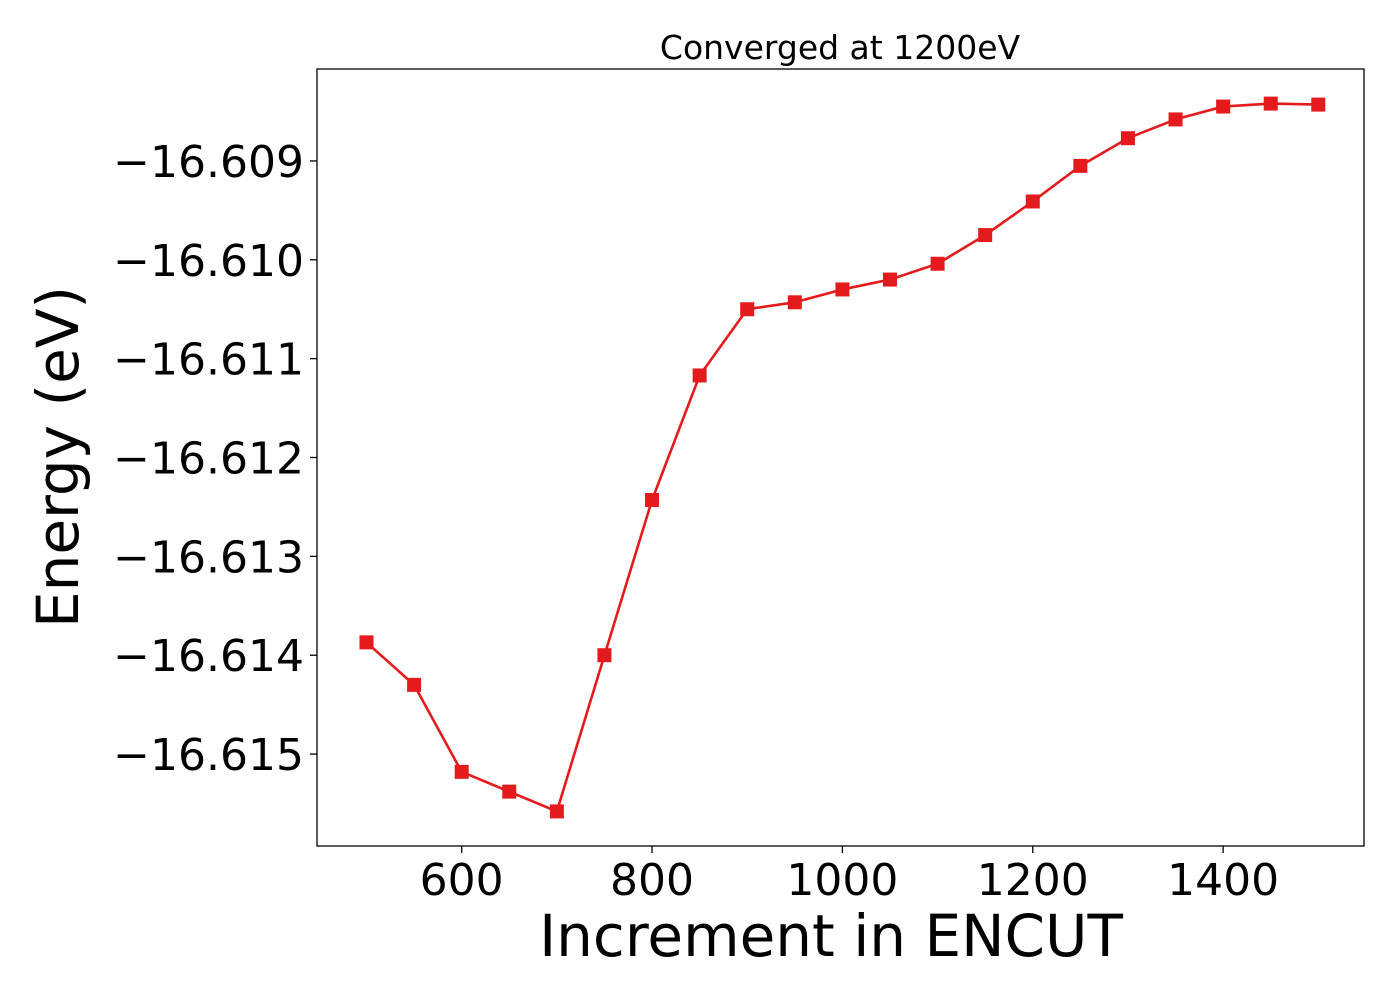 The width and height of the screenshot is (1400, 1000). What do you see at coordinates (208, 261) in the screenshot?
I see `y-tick-label: −16.610` at bounding box center [208, 261].